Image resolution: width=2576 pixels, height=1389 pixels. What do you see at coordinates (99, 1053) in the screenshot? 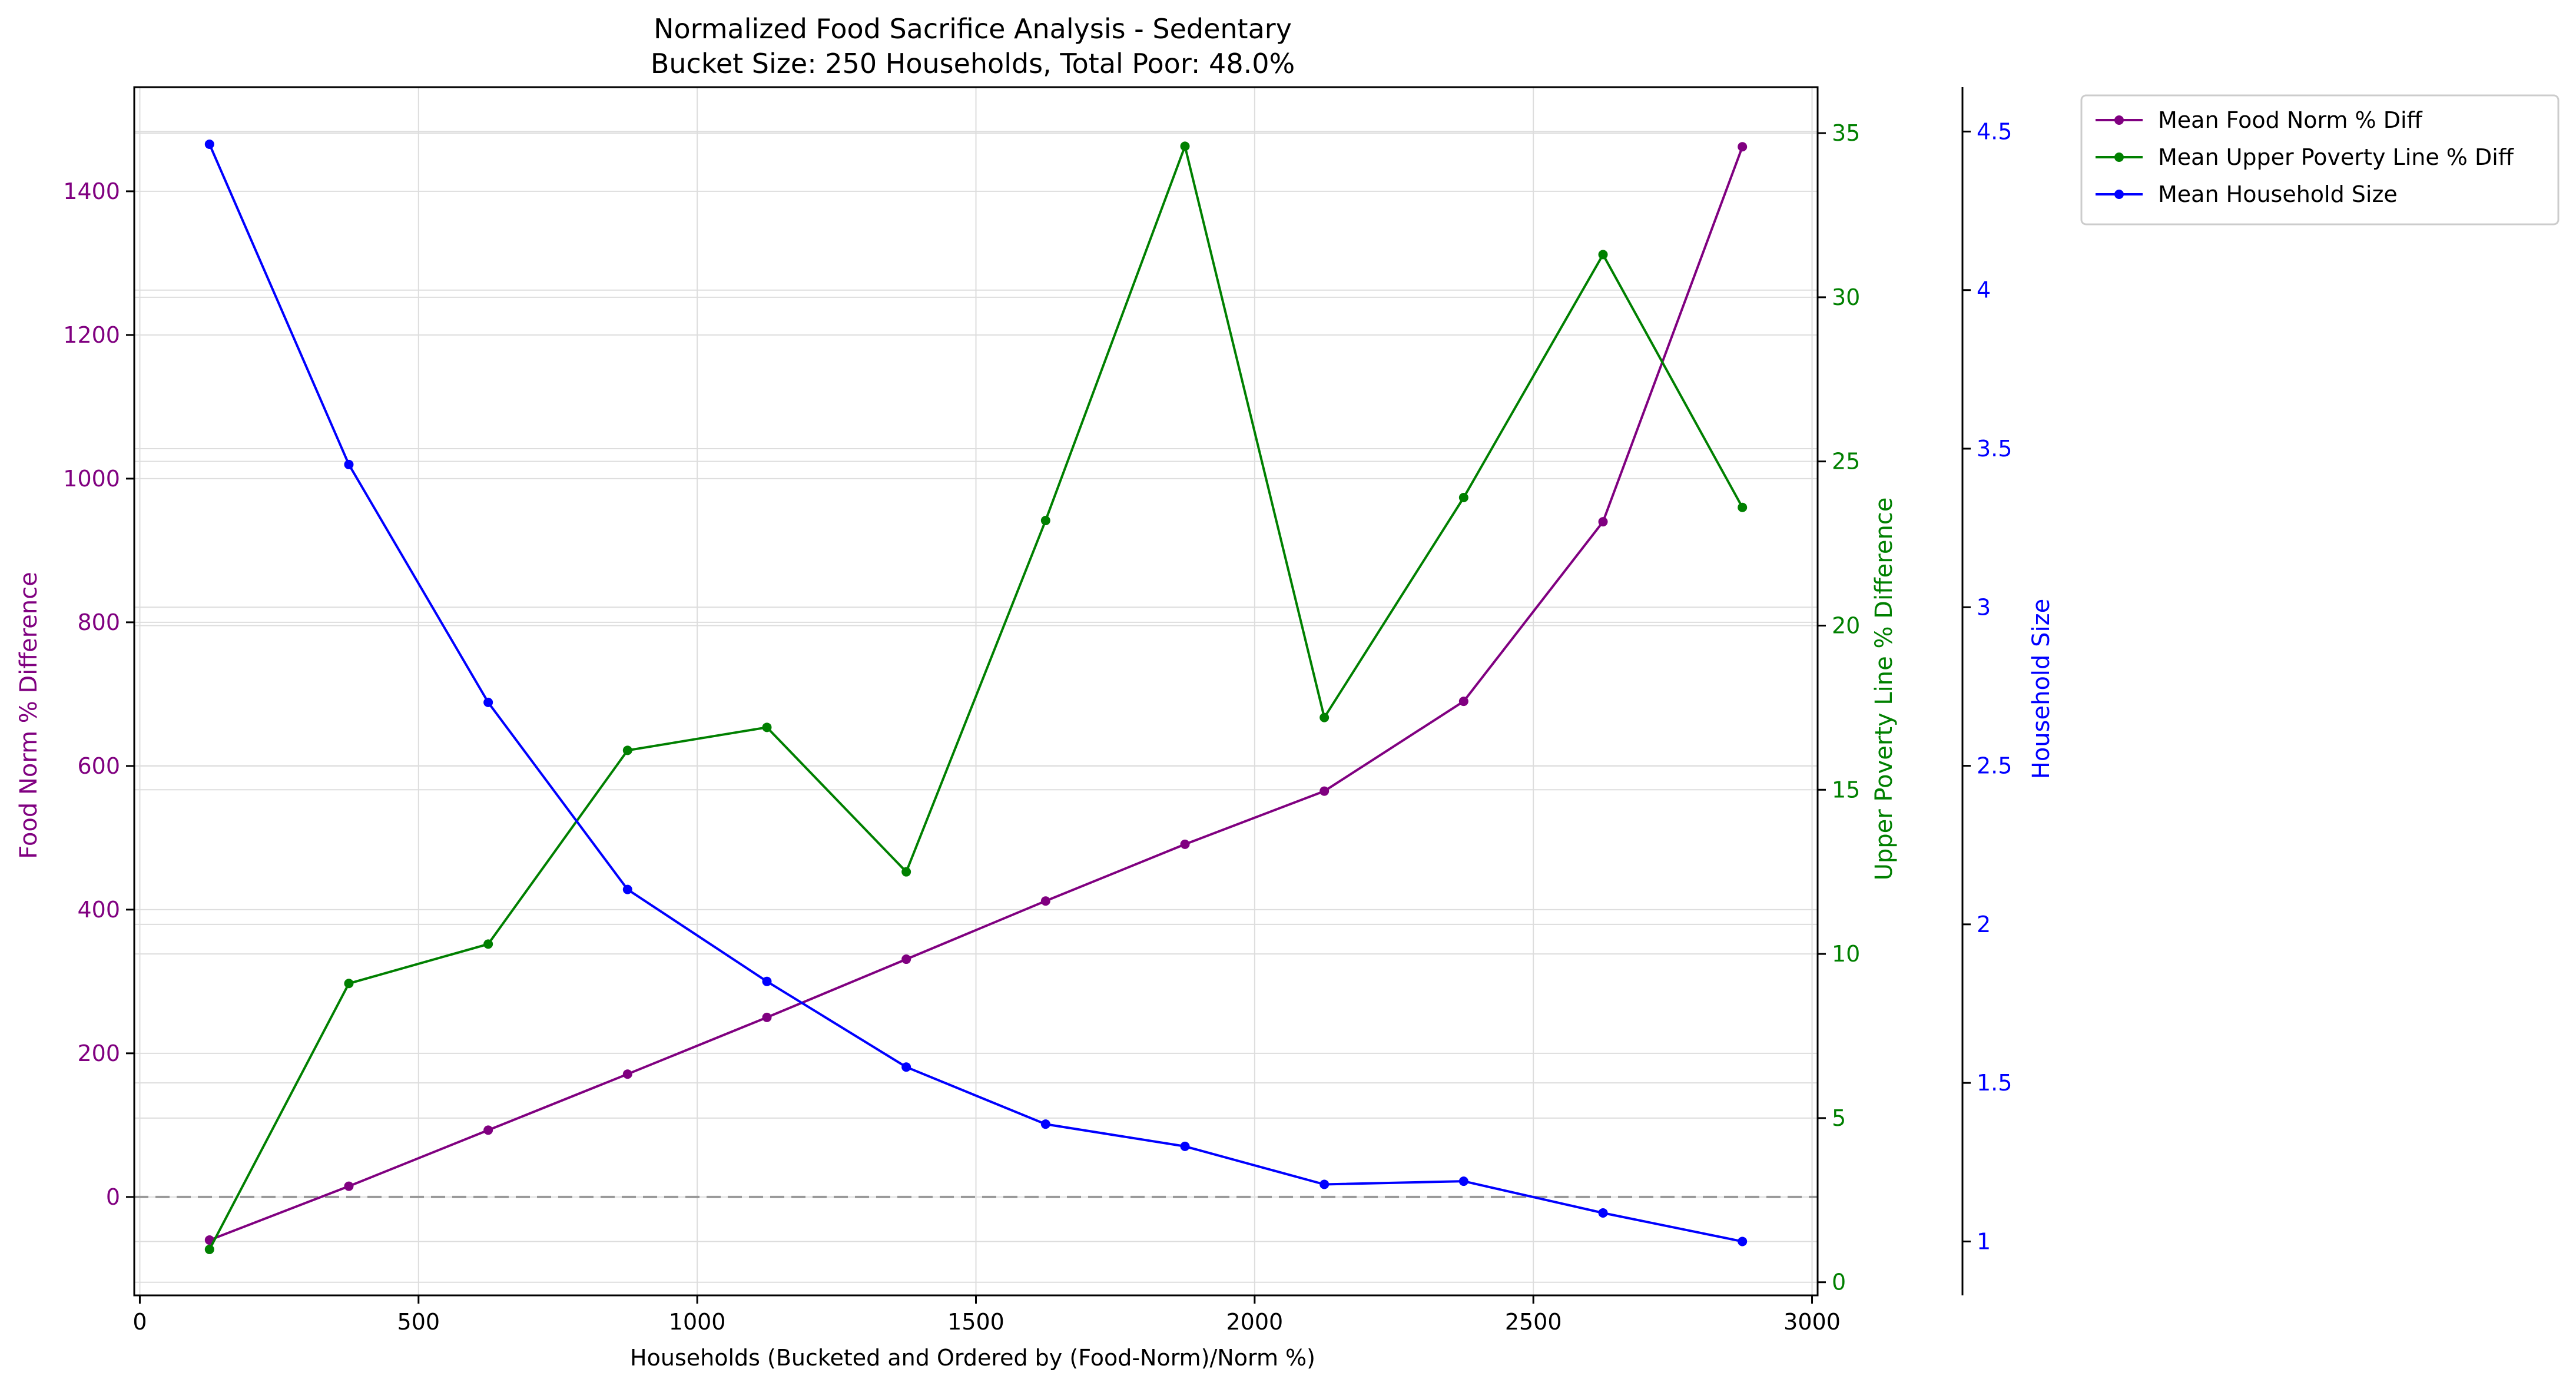
I see `y-left-tick-label: 200` at bounding box center [99, 1053].